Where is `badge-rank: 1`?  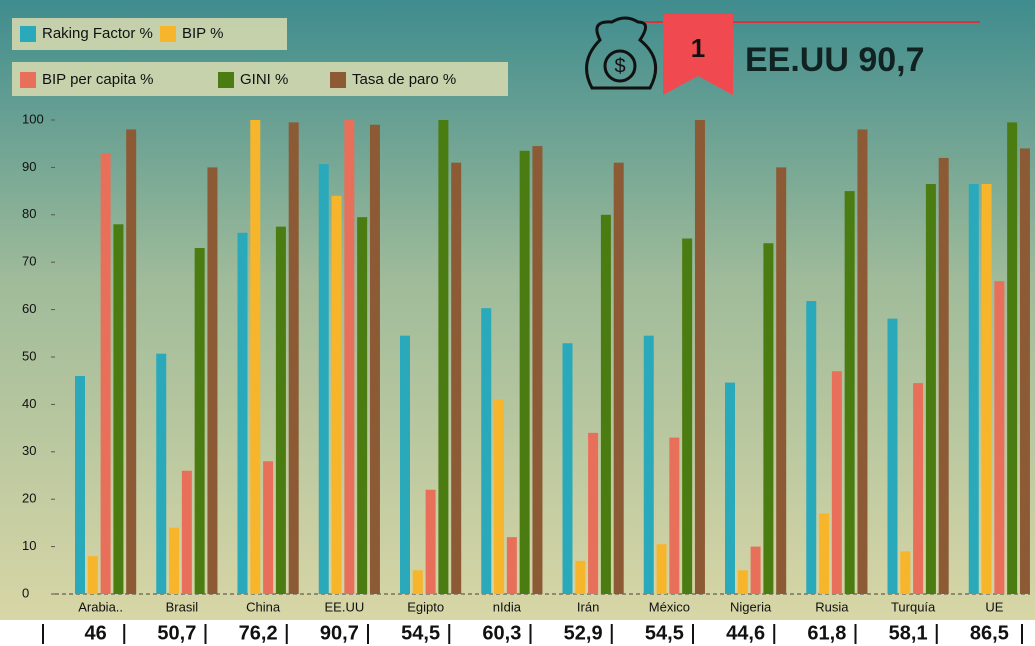
badge-rank: 1 is located at coordinates (698, 48).